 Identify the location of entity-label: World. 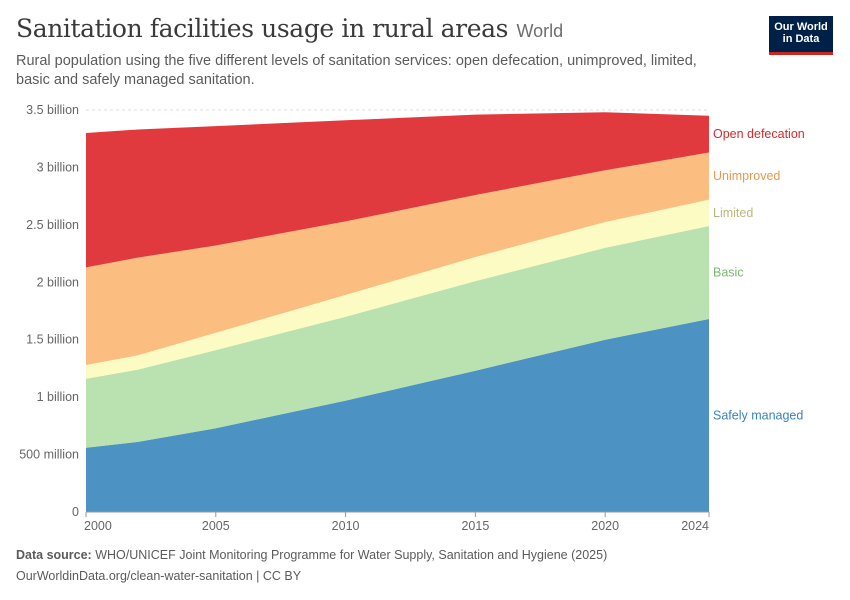
(540, 31).